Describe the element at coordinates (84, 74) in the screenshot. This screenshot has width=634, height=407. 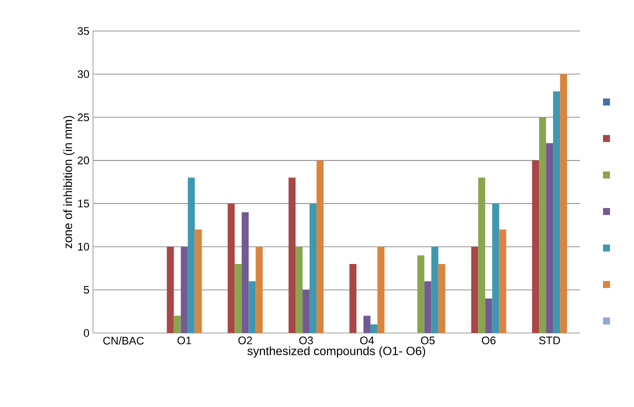
I see `y-tick-label: 30` at that location.